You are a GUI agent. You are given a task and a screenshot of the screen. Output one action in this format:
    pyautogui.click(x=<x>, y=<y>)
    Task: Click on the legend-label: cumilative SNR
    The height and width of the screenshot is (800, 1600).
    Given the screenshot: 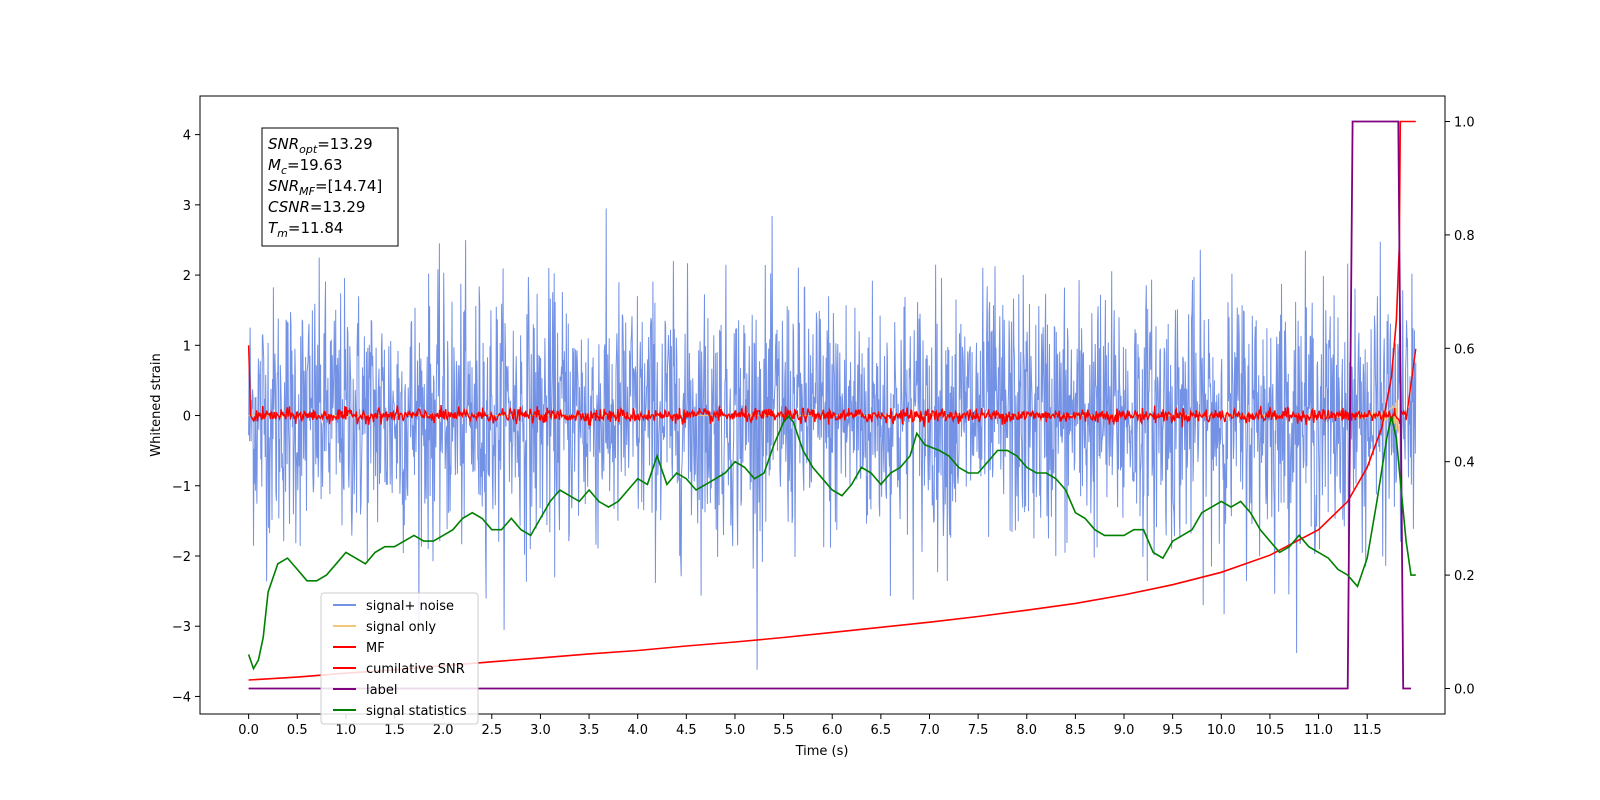 What is the action you would take?
    pyautogui.click(x=415, y=669)
    